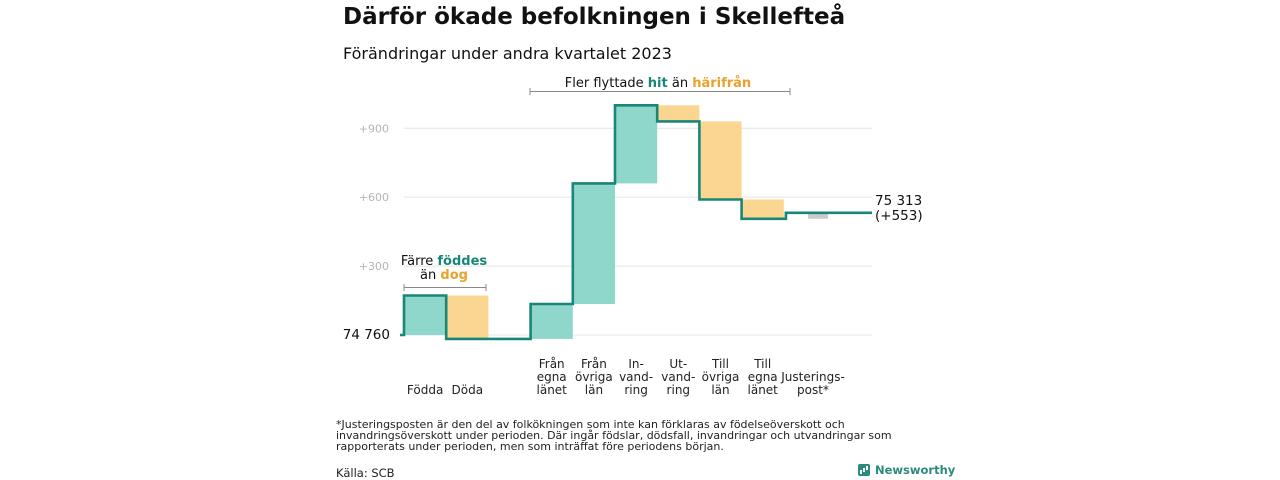  What do you see at coordinates (594, 17) in the screenshot?
I see `chart-title: Därför ökade befolkningen i Skellefteå` at bounding box center [594, 17].